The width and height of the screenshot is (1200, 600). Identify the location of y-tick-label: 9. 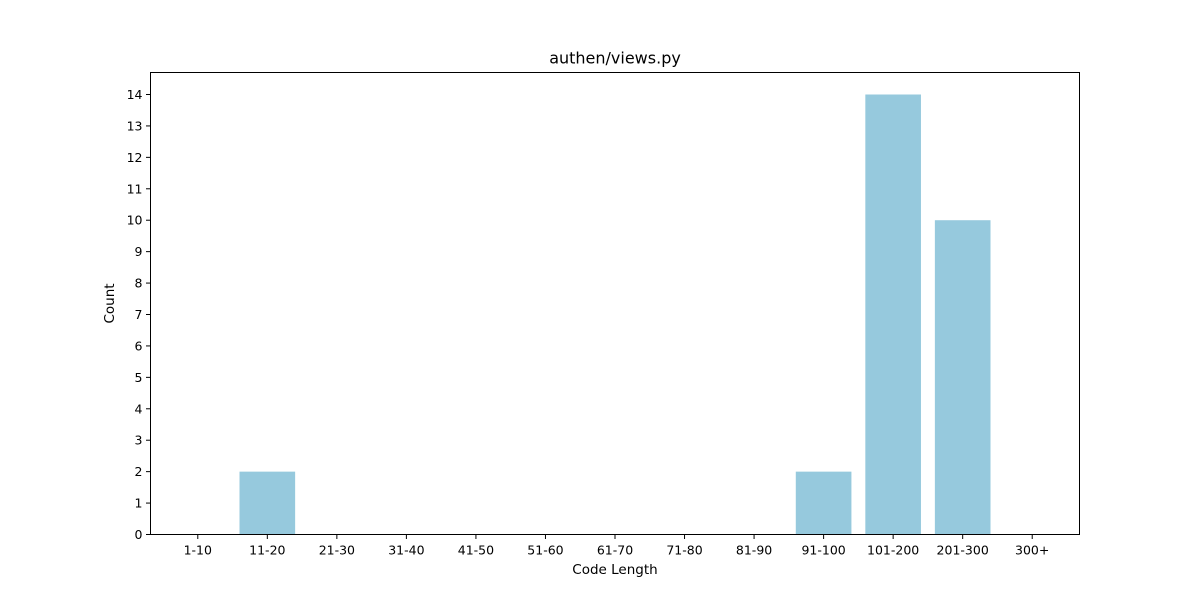
(139, 251).